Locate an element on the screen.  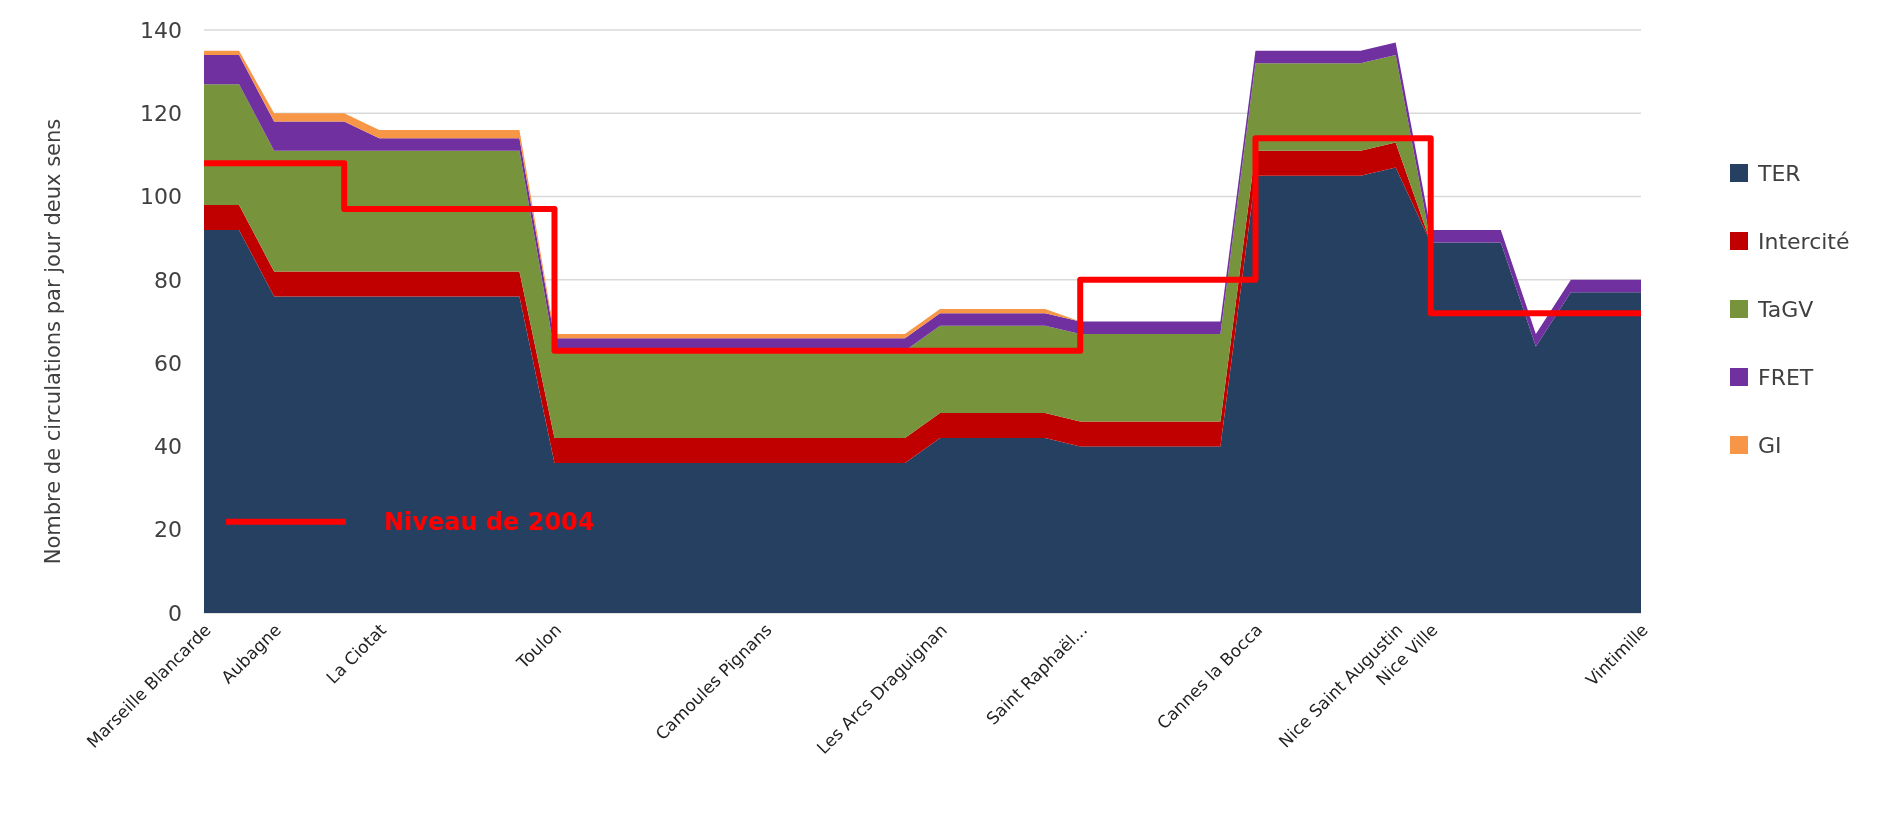
y-tick-label: 80 is located at coordinates (168, 280).